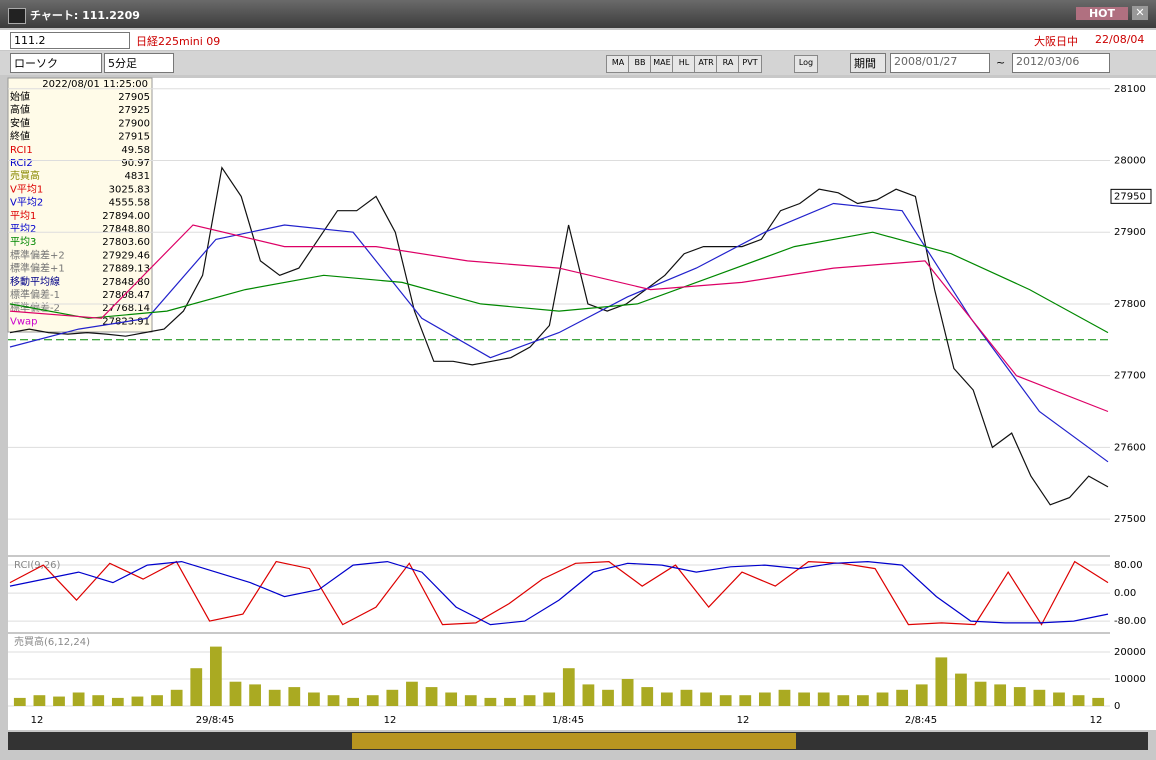  What do you see at coordinates (23, 229) in the screenshot?
I see `info-label: 平均2` at bounding box center [23, 229].